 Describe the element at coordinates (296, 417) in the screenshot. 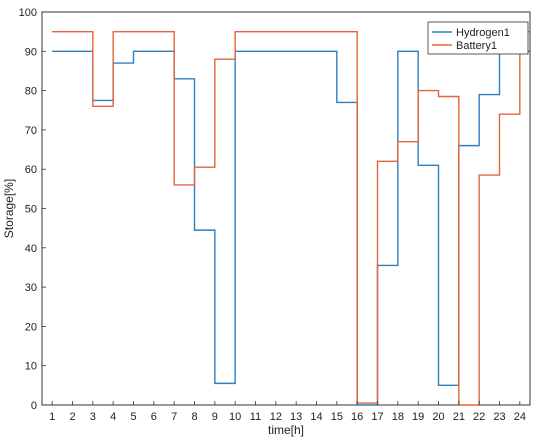

I see `x-tick-label: 13` at that location.